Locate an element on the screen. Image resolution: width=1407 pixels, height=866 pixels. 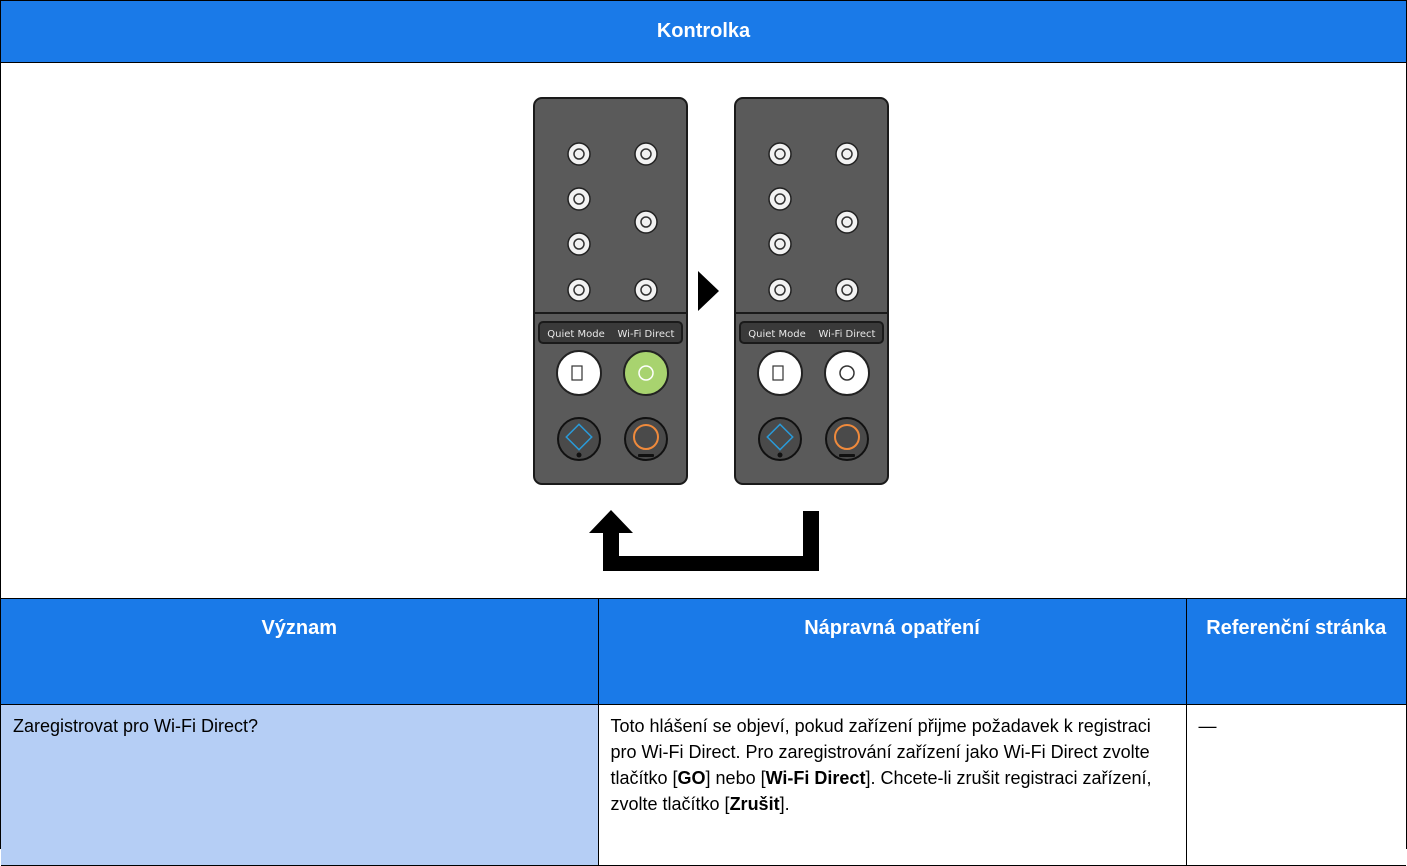
bold-text: Zrušit is located at coordinates (754, 804).